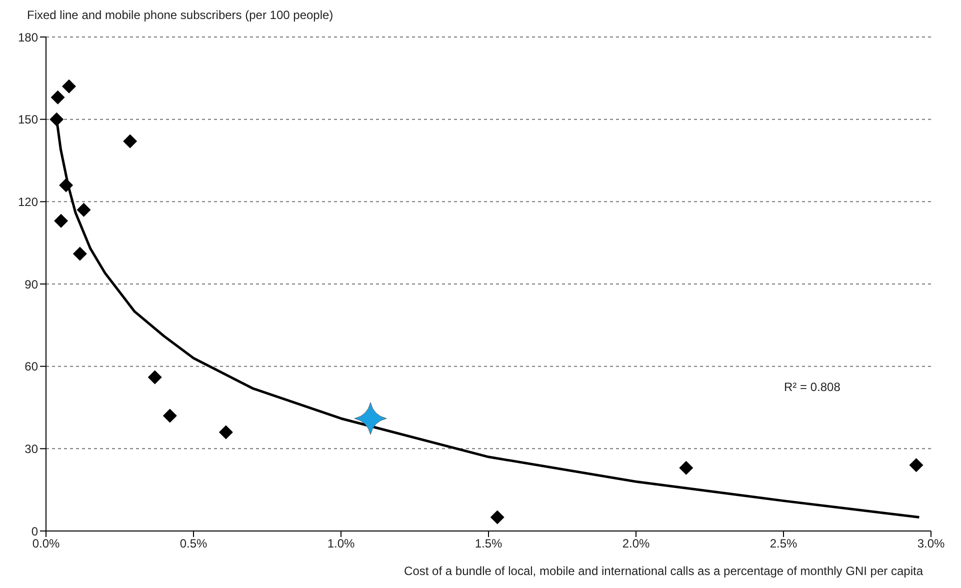 The image size is (961, 588). Describe the element at coordinates (784, 543) in the screenshot. I see `x-tick-label: 2.5%` at that location.